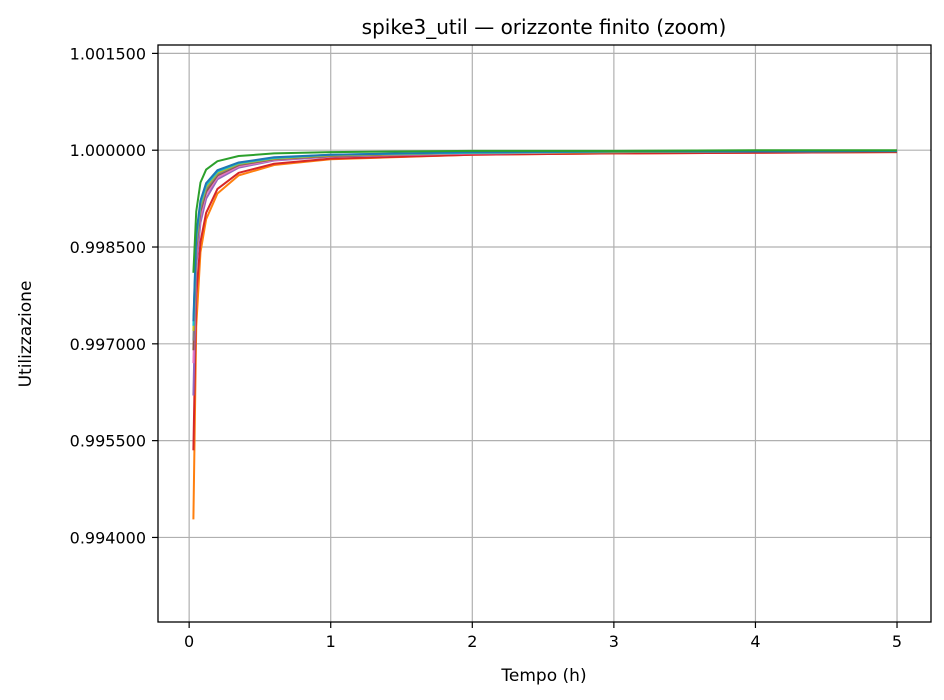 The height and width of the screenshot is (700, 944). What do you see at coordinates (108, 247) in the screenshot?
I see `y-tick-label: 0.998500` at bounding box center [108, 247].